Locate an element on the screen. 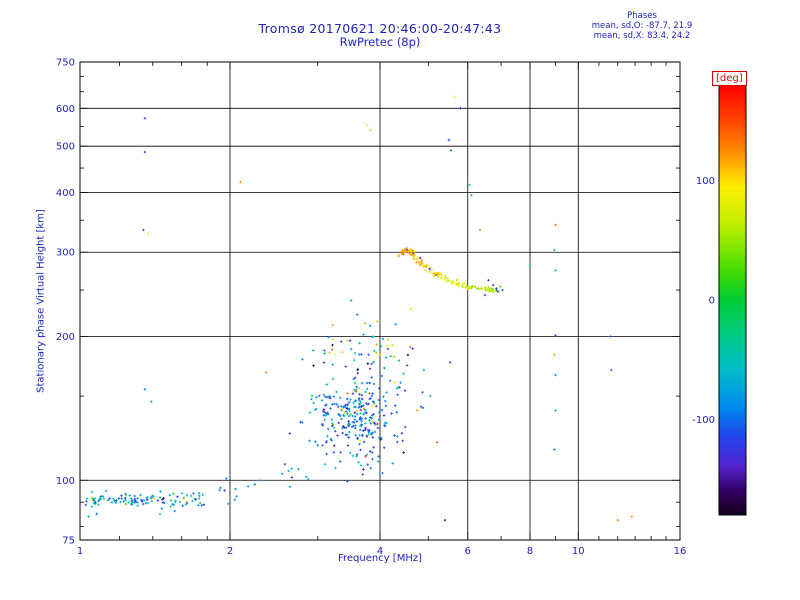  chart-title: Tromsø 20170621 20:46:00-20:47:43 is located at coordinates (380, 28).